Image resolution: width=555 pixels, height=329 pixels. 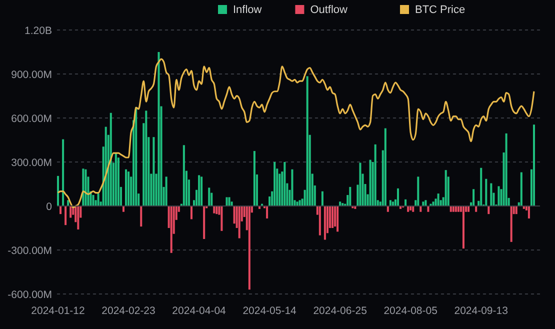 What do you see at coordinates (58, 311) in the screenshot?
I see `x-tick-label: 2024-01-12` at bounding box center [58, 311].